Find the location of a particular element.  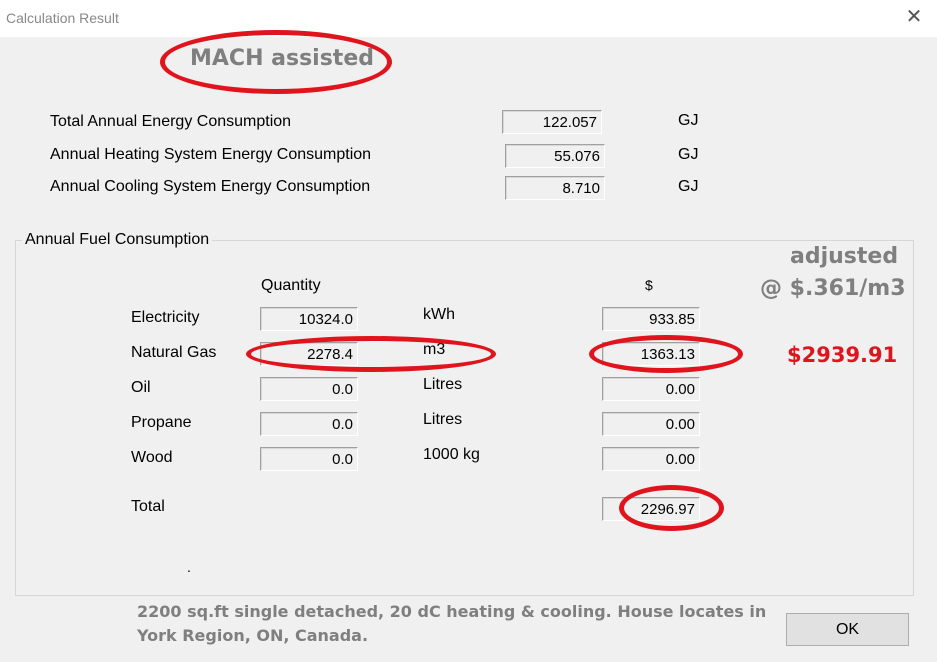

energy-label-heating: Annual Heating System Energy Consumption is located at coordinates (211, 154).